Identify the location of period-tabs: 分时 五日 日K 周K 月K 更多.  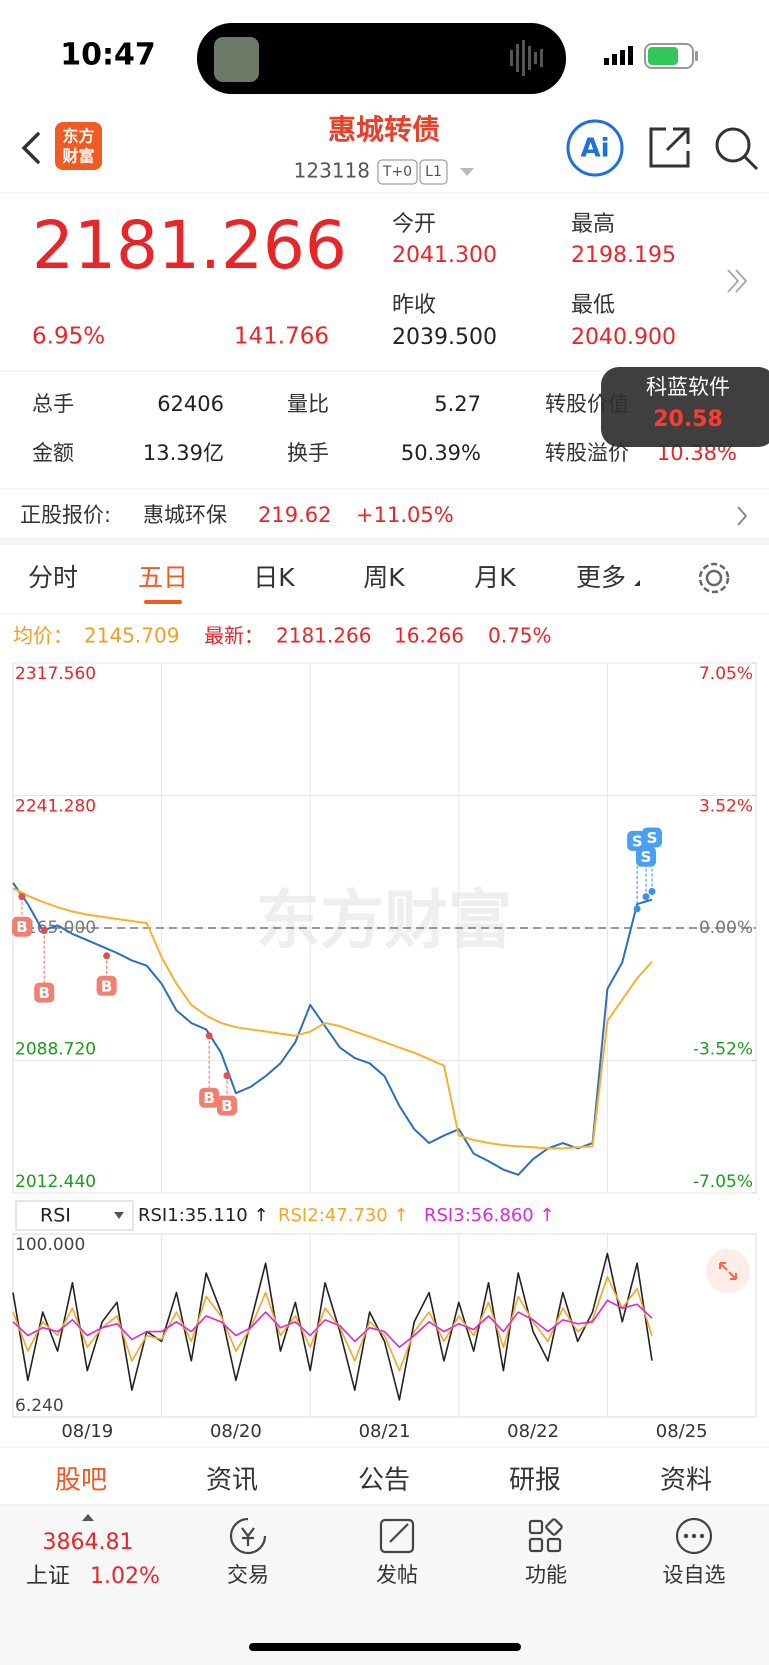
(334, 583).